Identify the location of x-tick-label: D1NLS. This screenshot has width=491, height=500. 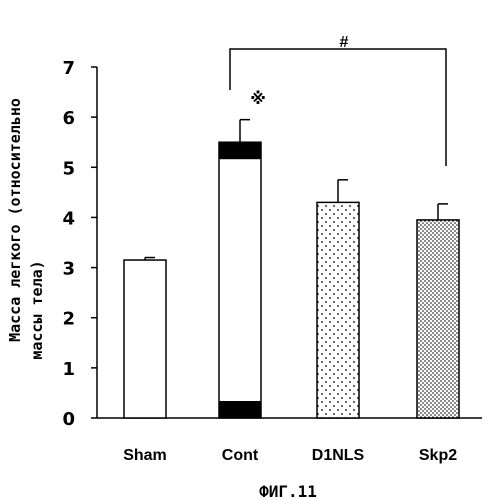
(338, 455).